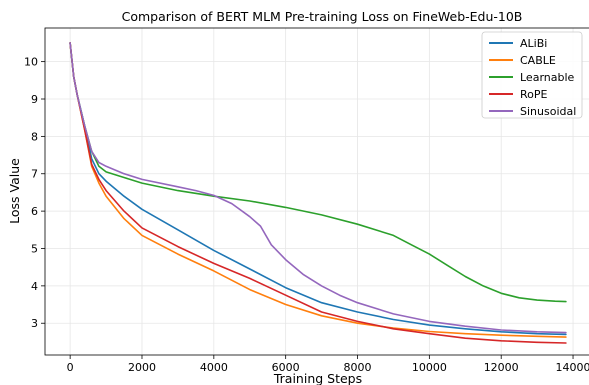 This screenshot has height=385, width=589. Describe the element at coordinates (429, 367) in the screenshot. I see `x-tick-label: 10000` at that location.